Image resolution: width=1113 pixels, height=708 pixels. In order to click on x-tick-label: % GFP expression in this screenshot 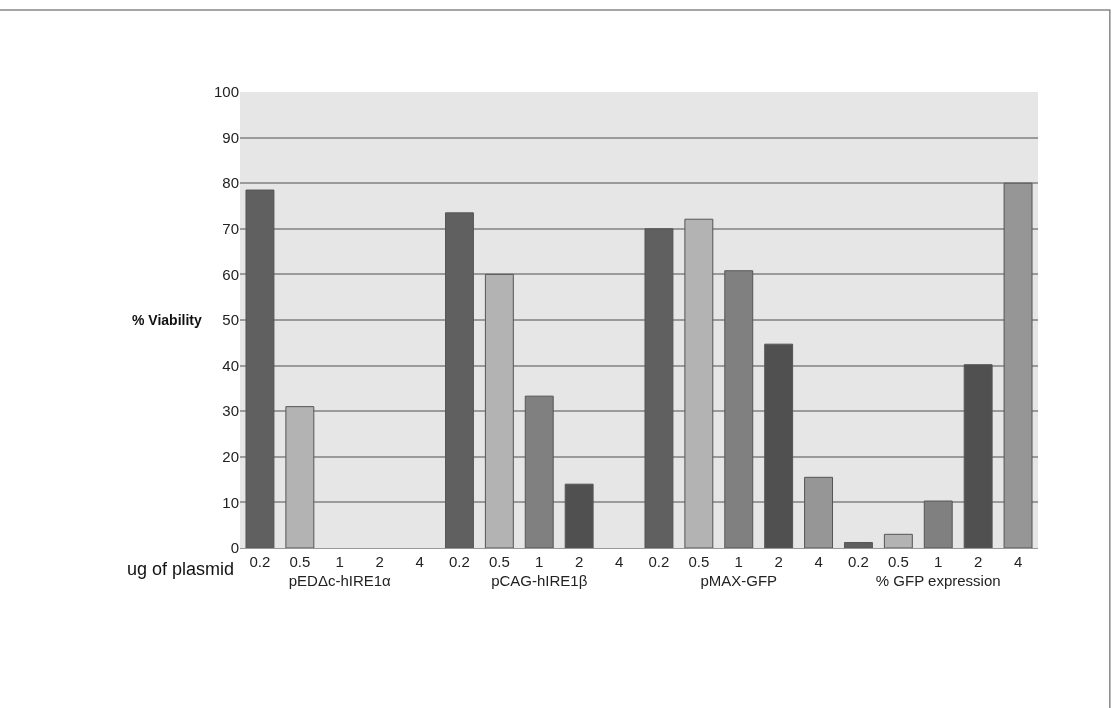, I will do `click(938, 580)`.